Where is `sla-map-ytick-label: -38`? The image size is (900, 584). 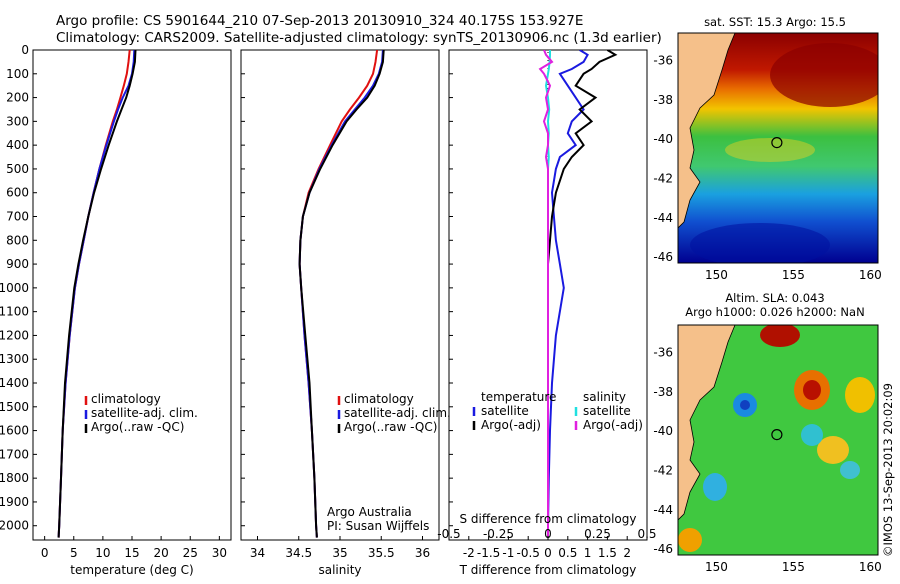
sla-map-ytick-label: -38 is located at coordinates (663, 392).